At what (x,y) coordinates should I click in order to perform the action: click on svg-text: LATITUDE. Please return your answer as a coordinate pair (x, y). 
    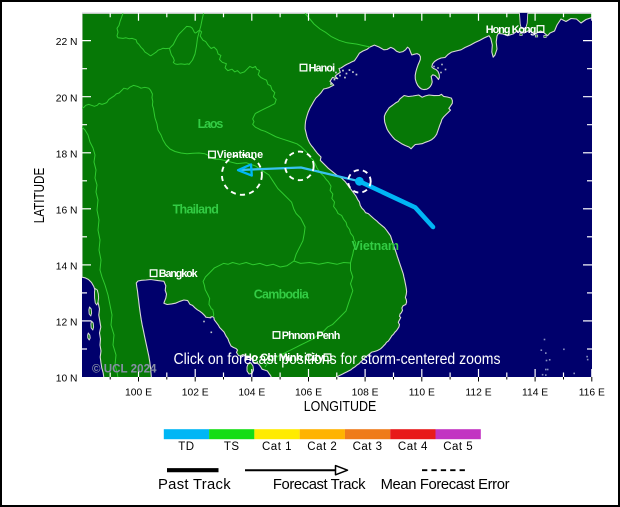
    Looking at the image, I should click on (39, 196).